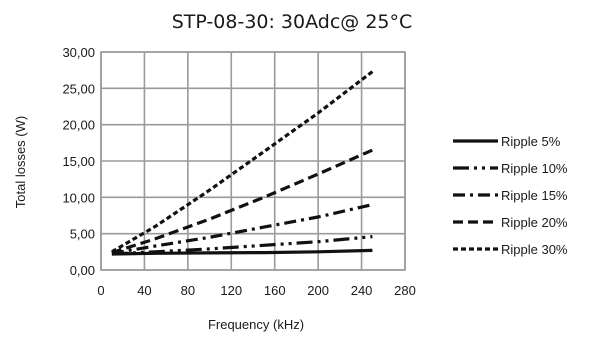 The image size is (590, 338). Describe the element at coordinates (534, 222) in the screenshot. I see `legend-label-4: Ripple 20%` at that location.